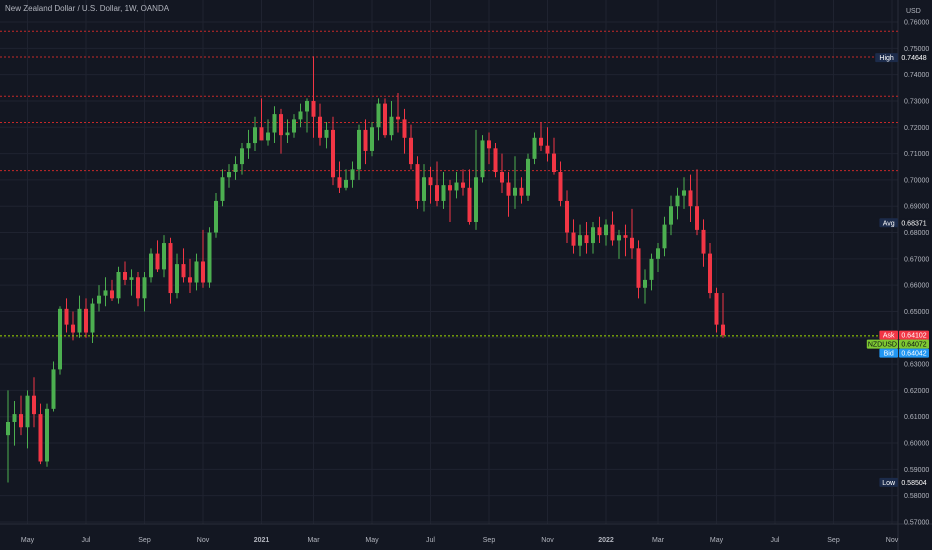 This screenshot has width=932, height=550. I want to click on marker-label-text: Ask, so click(889, 336).